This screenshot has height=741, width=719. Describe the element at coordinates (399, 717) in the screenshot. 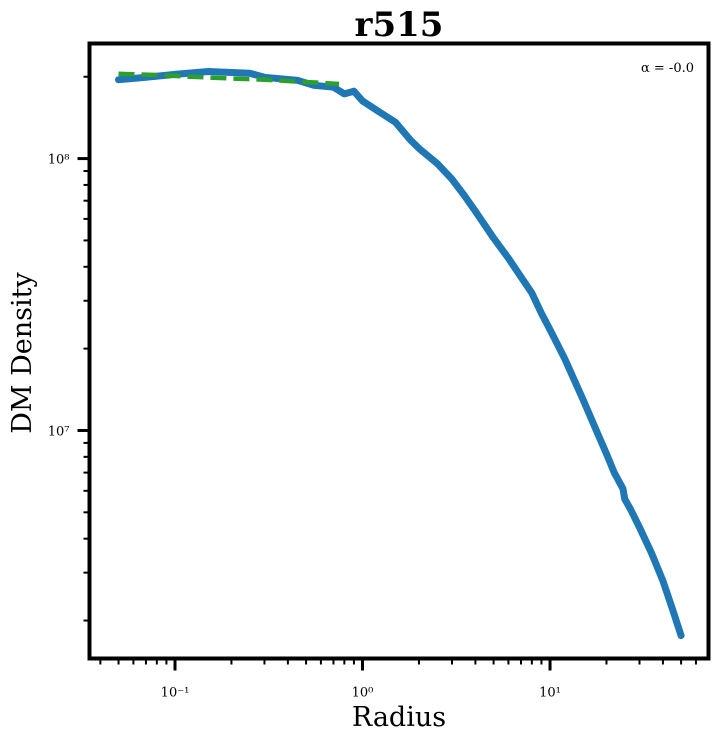

I see `x-axis-label: Radius` at that location.